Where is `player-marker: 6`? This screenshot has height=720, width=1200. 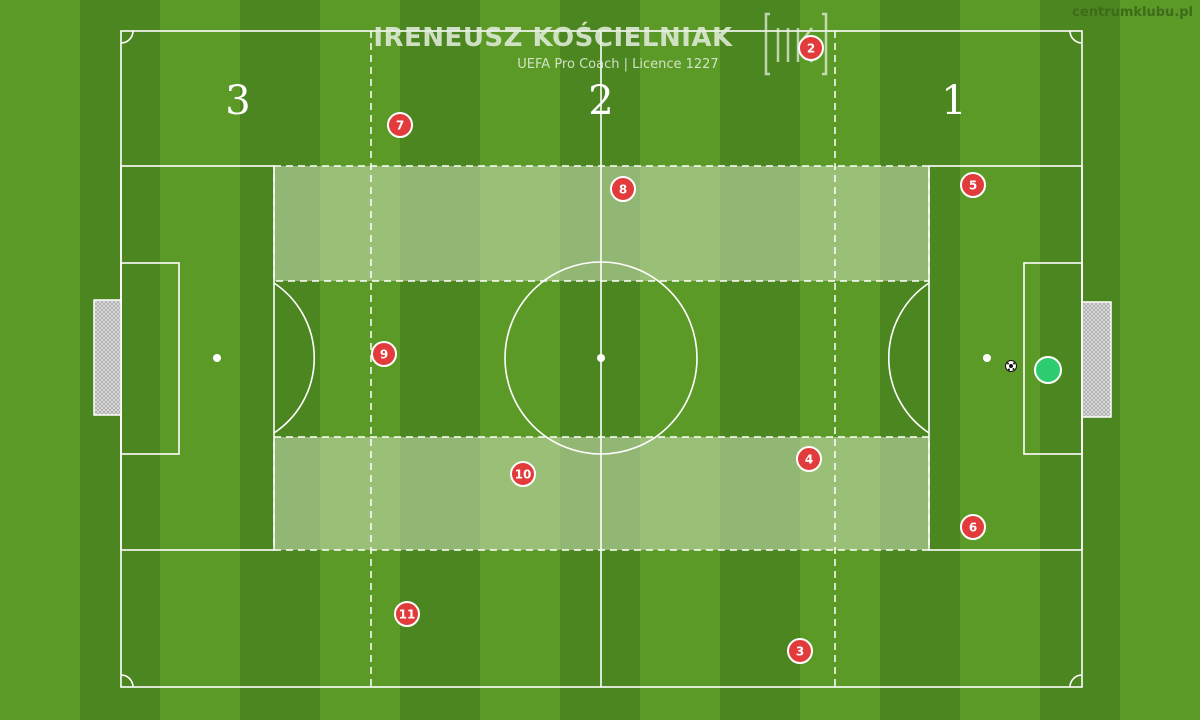 player-marker: 6 is located at coordinates (973, 527).